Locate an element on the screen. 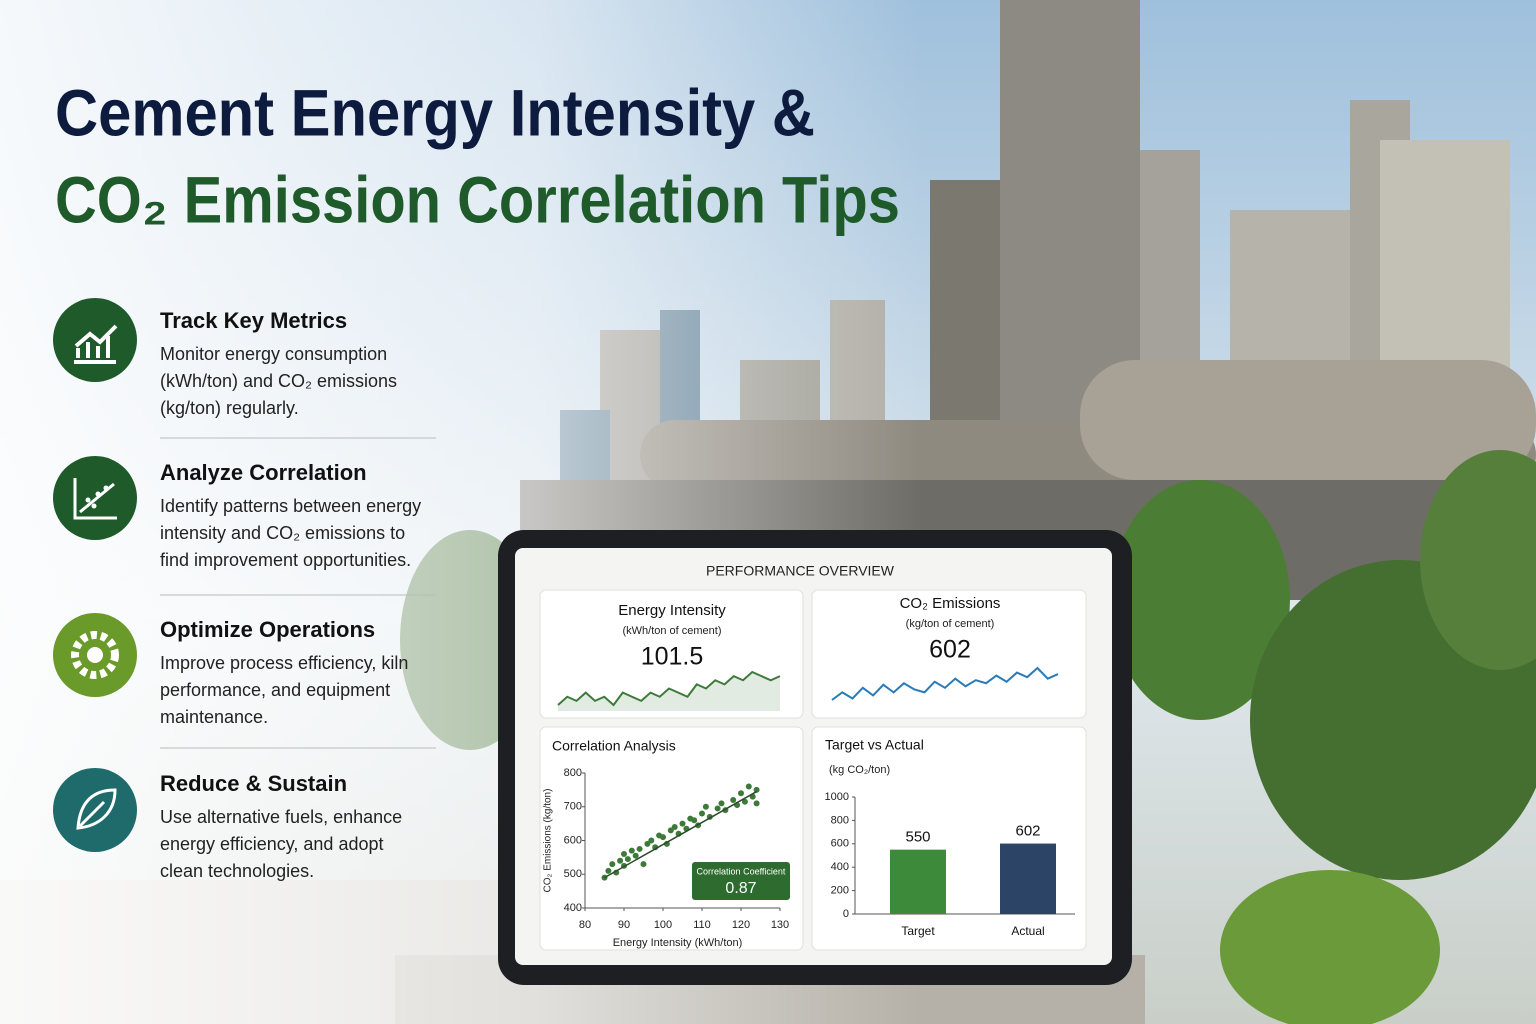 Image resolution: width=1536 pixels, height=1024 pixels. tip-separators is located at coordinates (298, 593).